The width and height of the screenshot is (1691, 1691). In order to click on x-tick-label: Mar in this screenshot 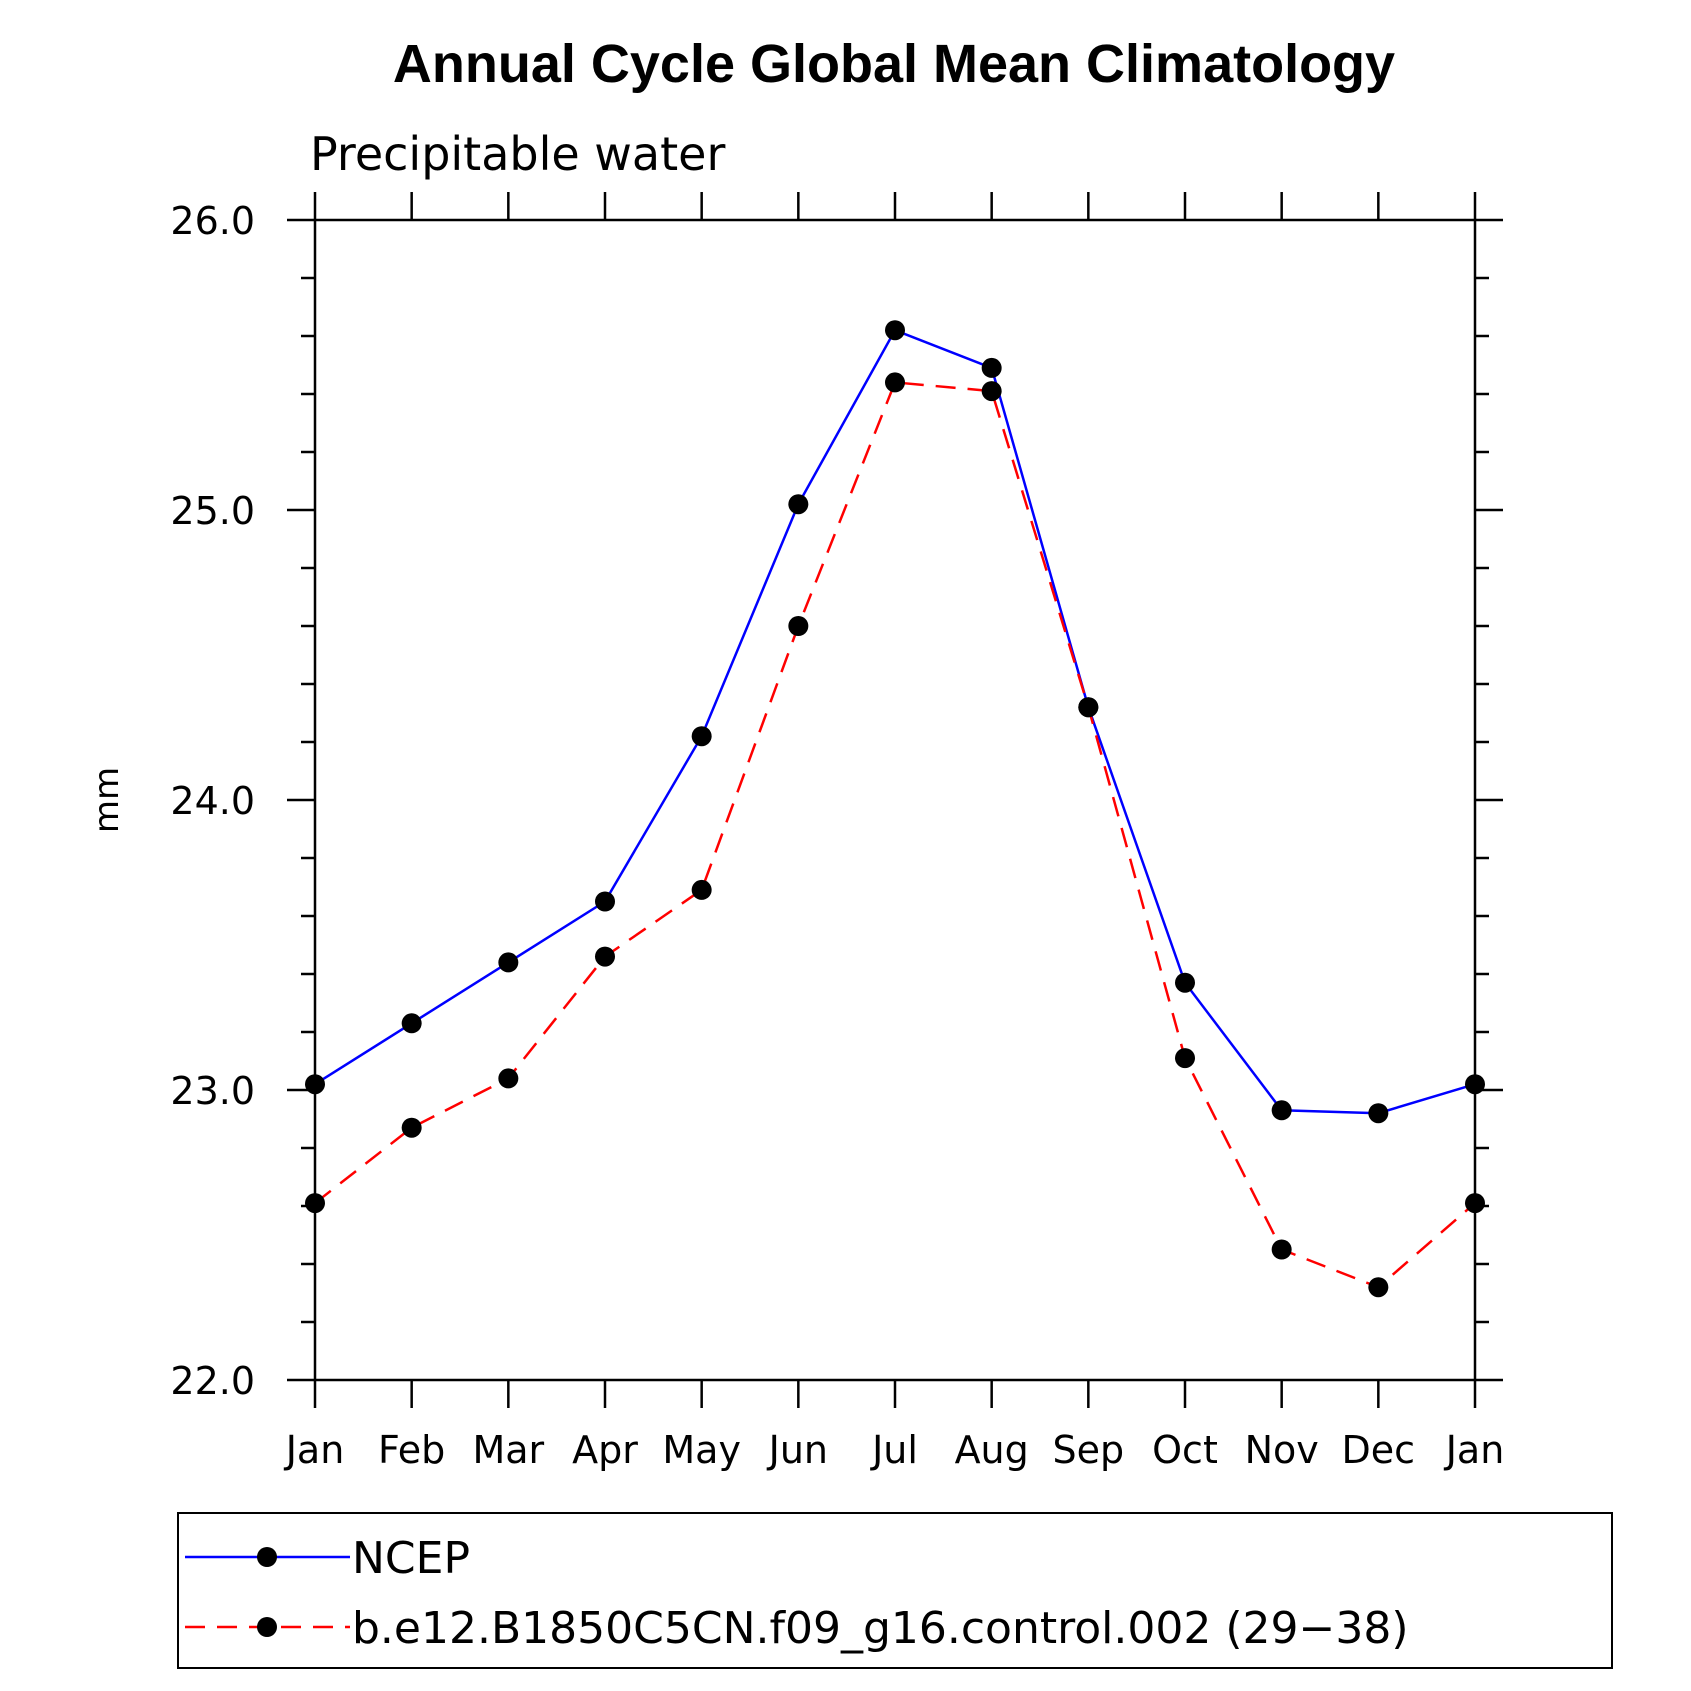, I will do `click(508, 1450)`.